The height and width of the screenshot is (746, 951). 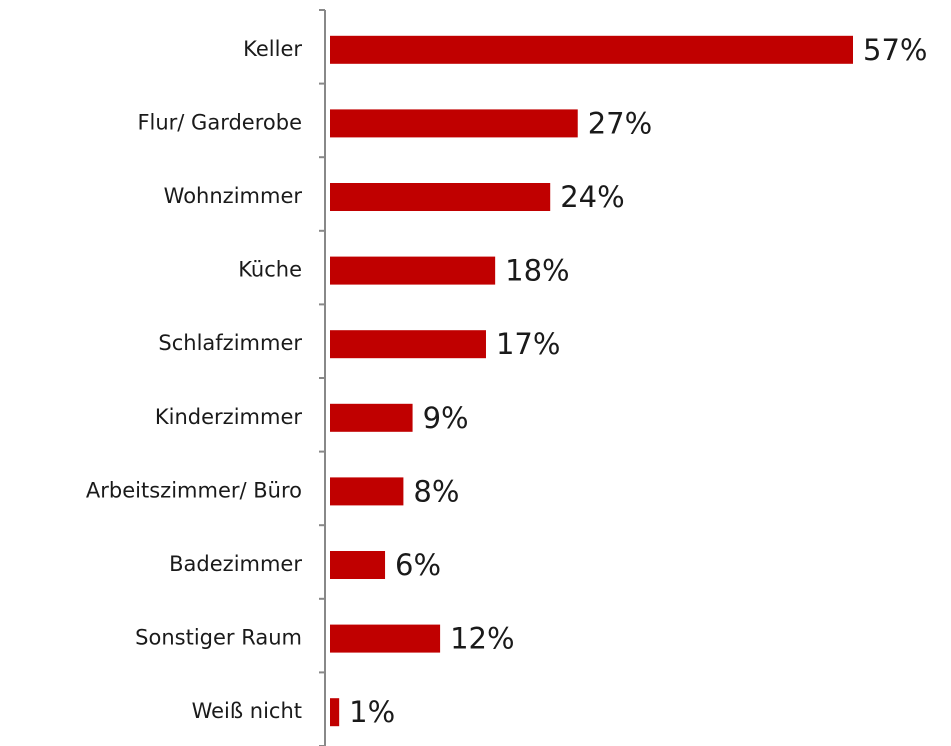 I want to click on value-label: 9%, so click(x=446, y=418).